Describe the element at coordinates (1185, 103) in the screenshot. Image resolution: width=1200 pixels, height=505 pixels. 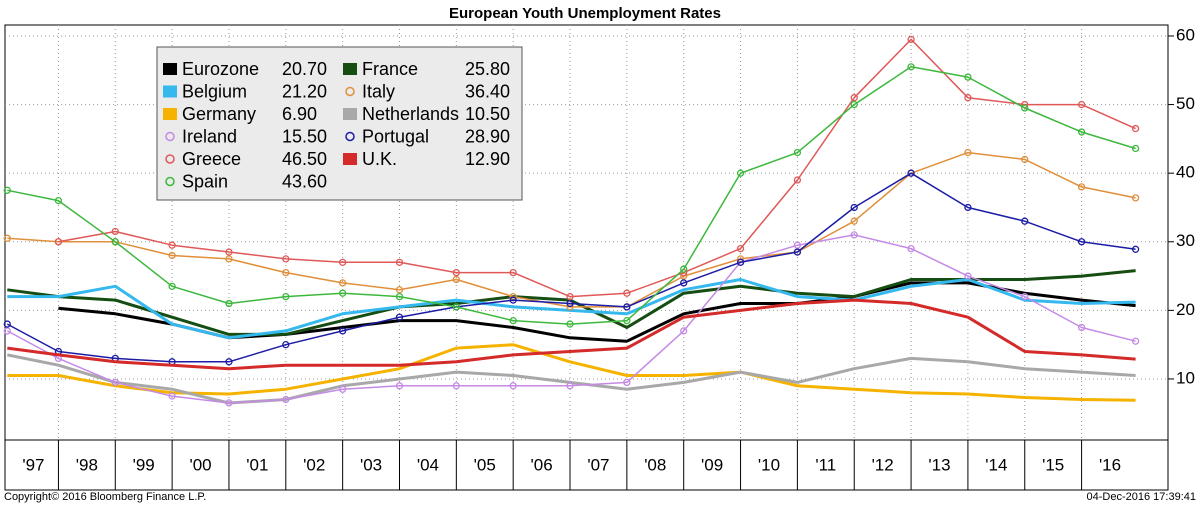
I see `y-tick-label: 50` at that location.